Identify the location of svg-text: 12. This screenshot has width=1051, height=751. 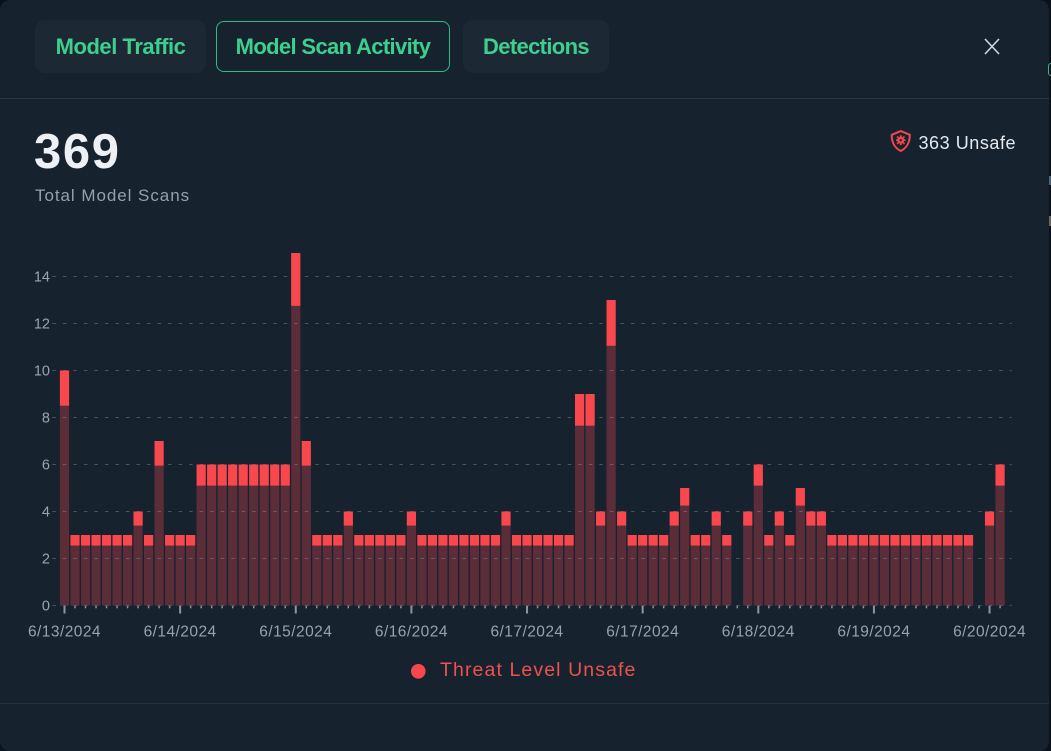
(42, 325).